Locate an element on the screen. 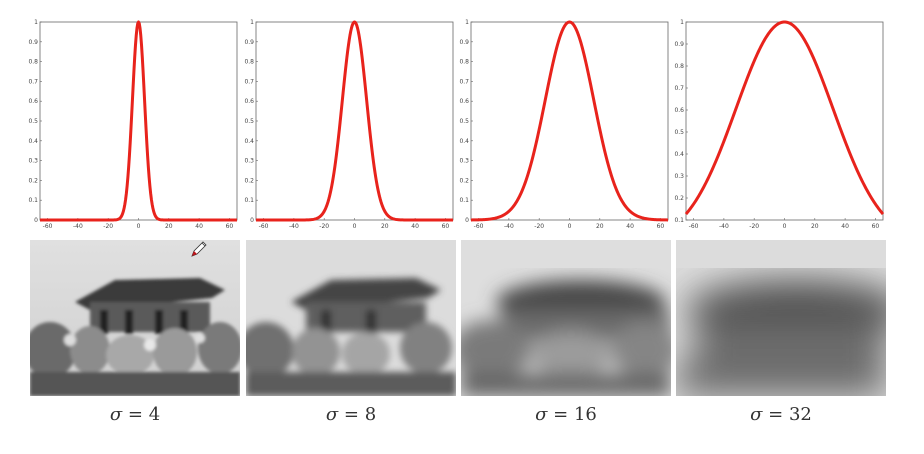  caption-sigma-8: σ = 8 is located at coordinates (351, 414).